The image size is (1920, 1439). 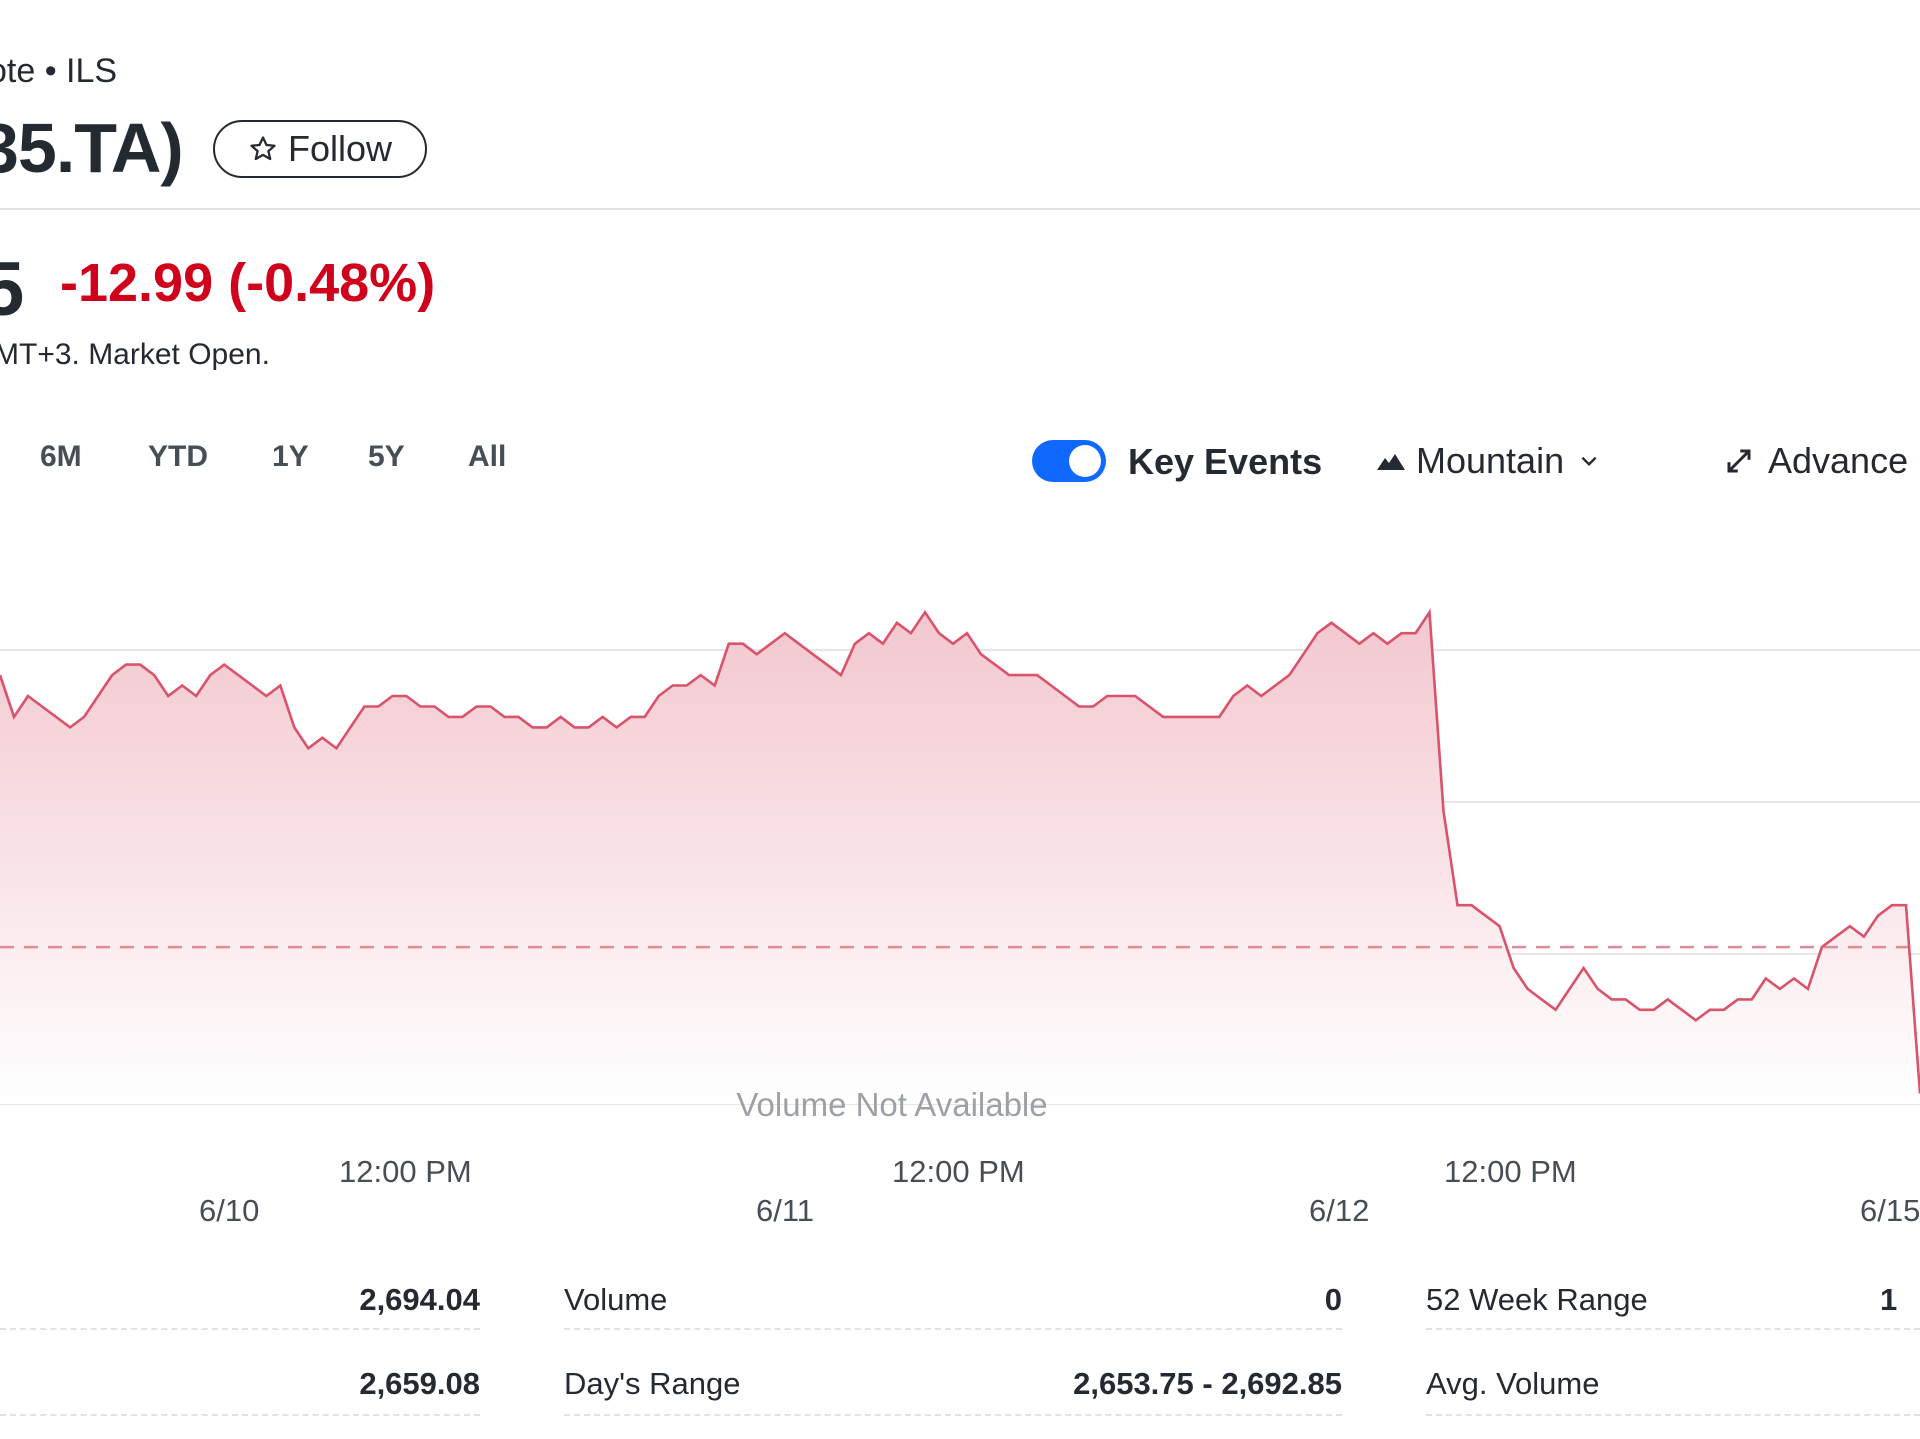 What do you see at coordinates (248, 283) in the screenshot?
I see `price-change: -12.99 (-0.48%)` at bounding box center [248, 283].